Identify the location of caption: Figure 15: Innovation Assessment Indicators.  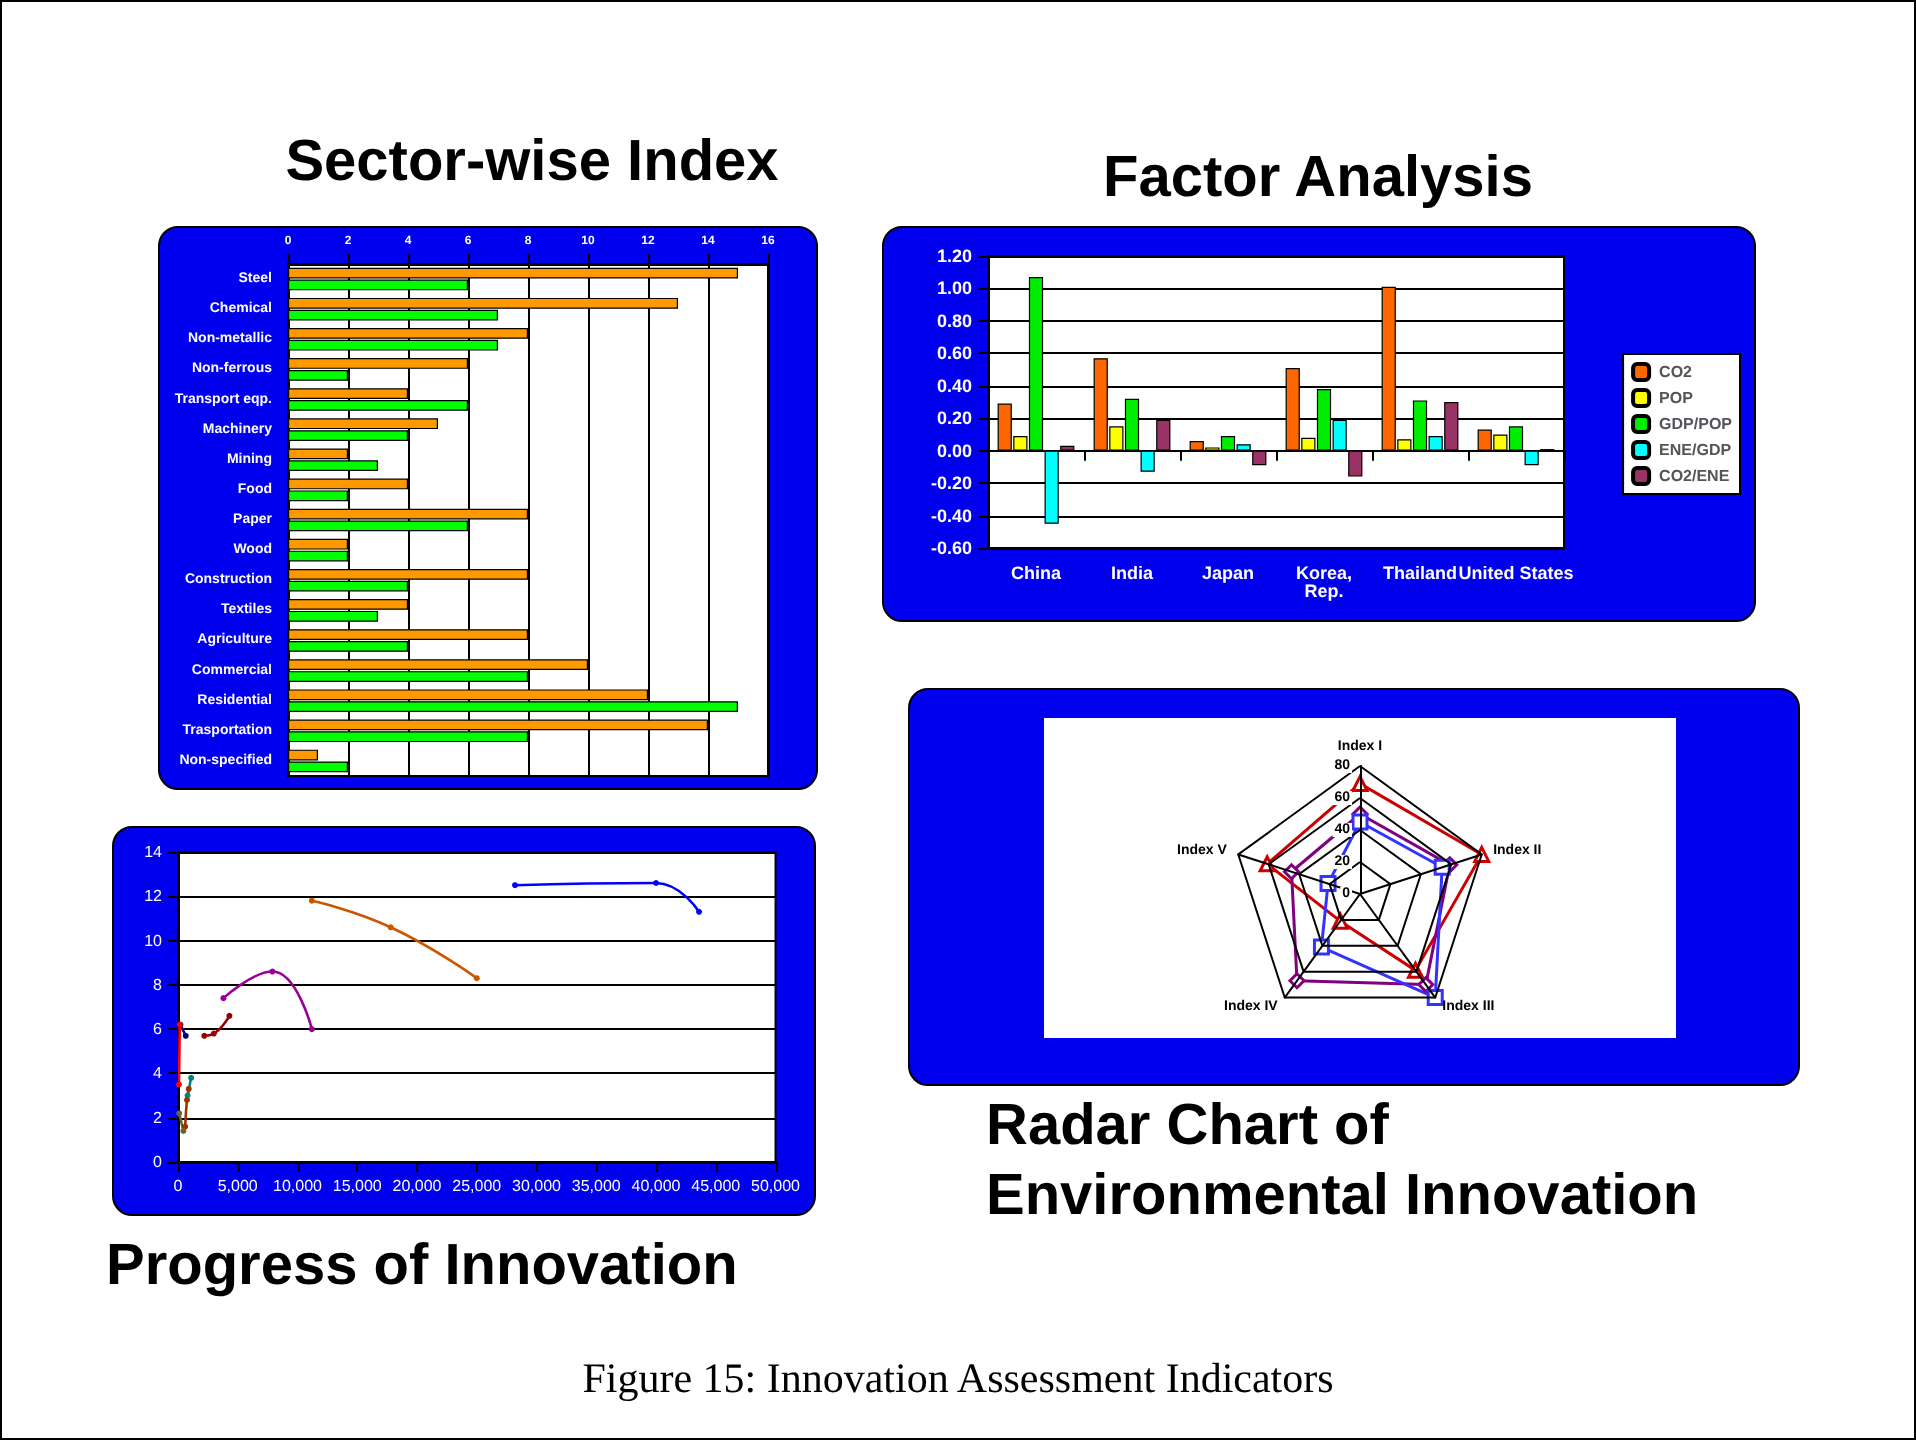
(958, 1379).